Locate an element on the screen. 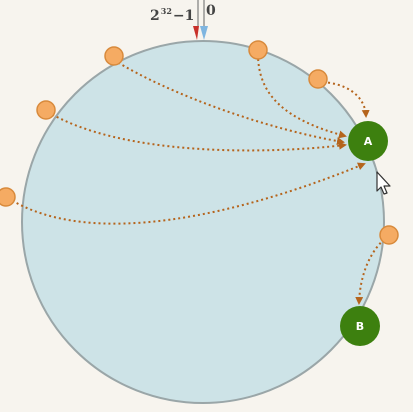 The image size is (413, 412). server-node-b is located at coordinates (360, 326).